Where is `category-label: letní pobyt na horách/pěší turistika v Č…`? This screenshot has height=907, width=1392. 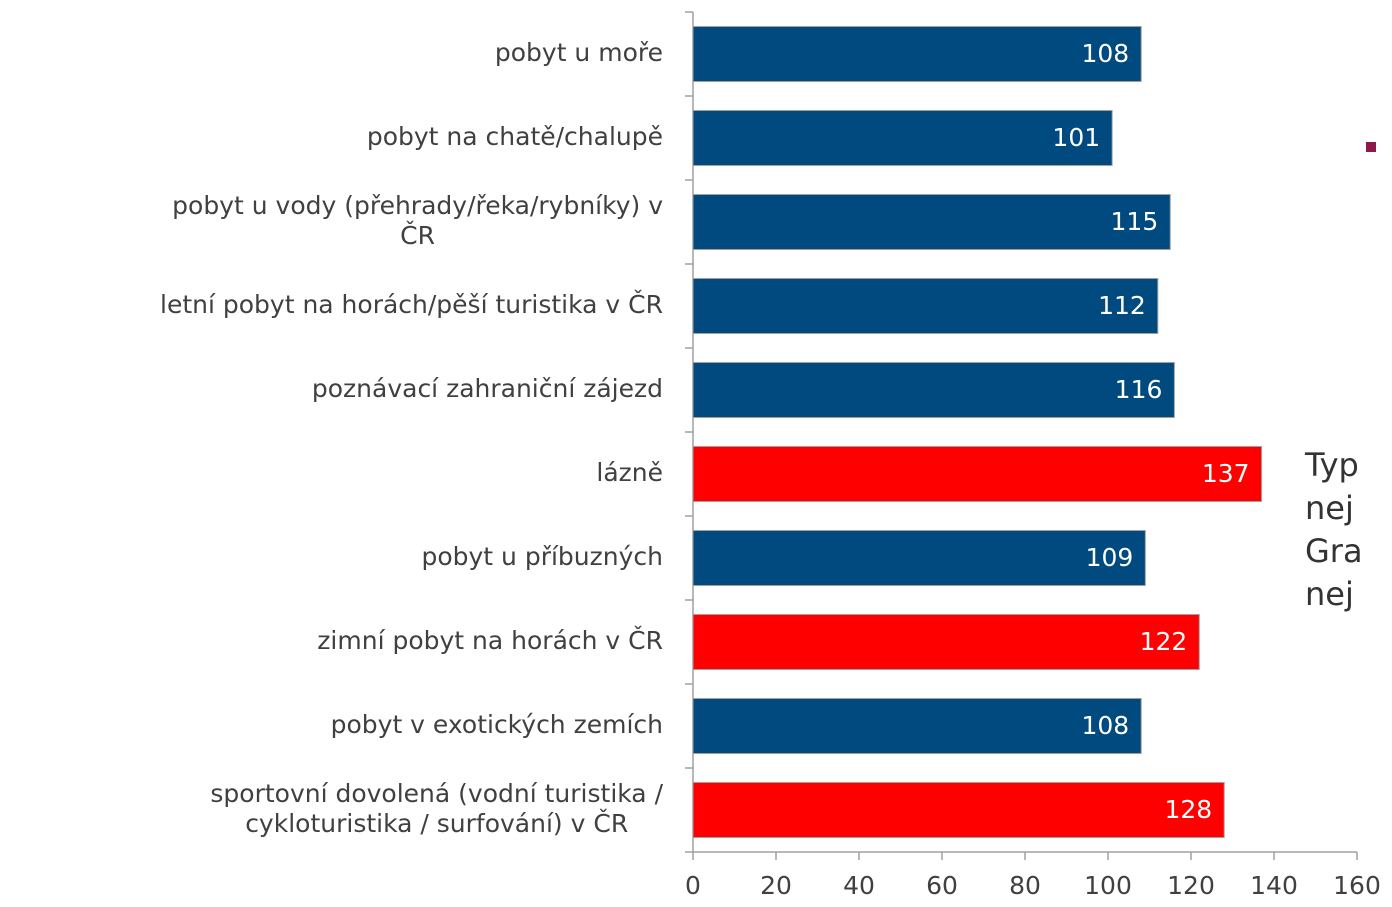 category-label: letní pobyt na horách/pěší turistika v Č… is located at coordinates (411, 304).